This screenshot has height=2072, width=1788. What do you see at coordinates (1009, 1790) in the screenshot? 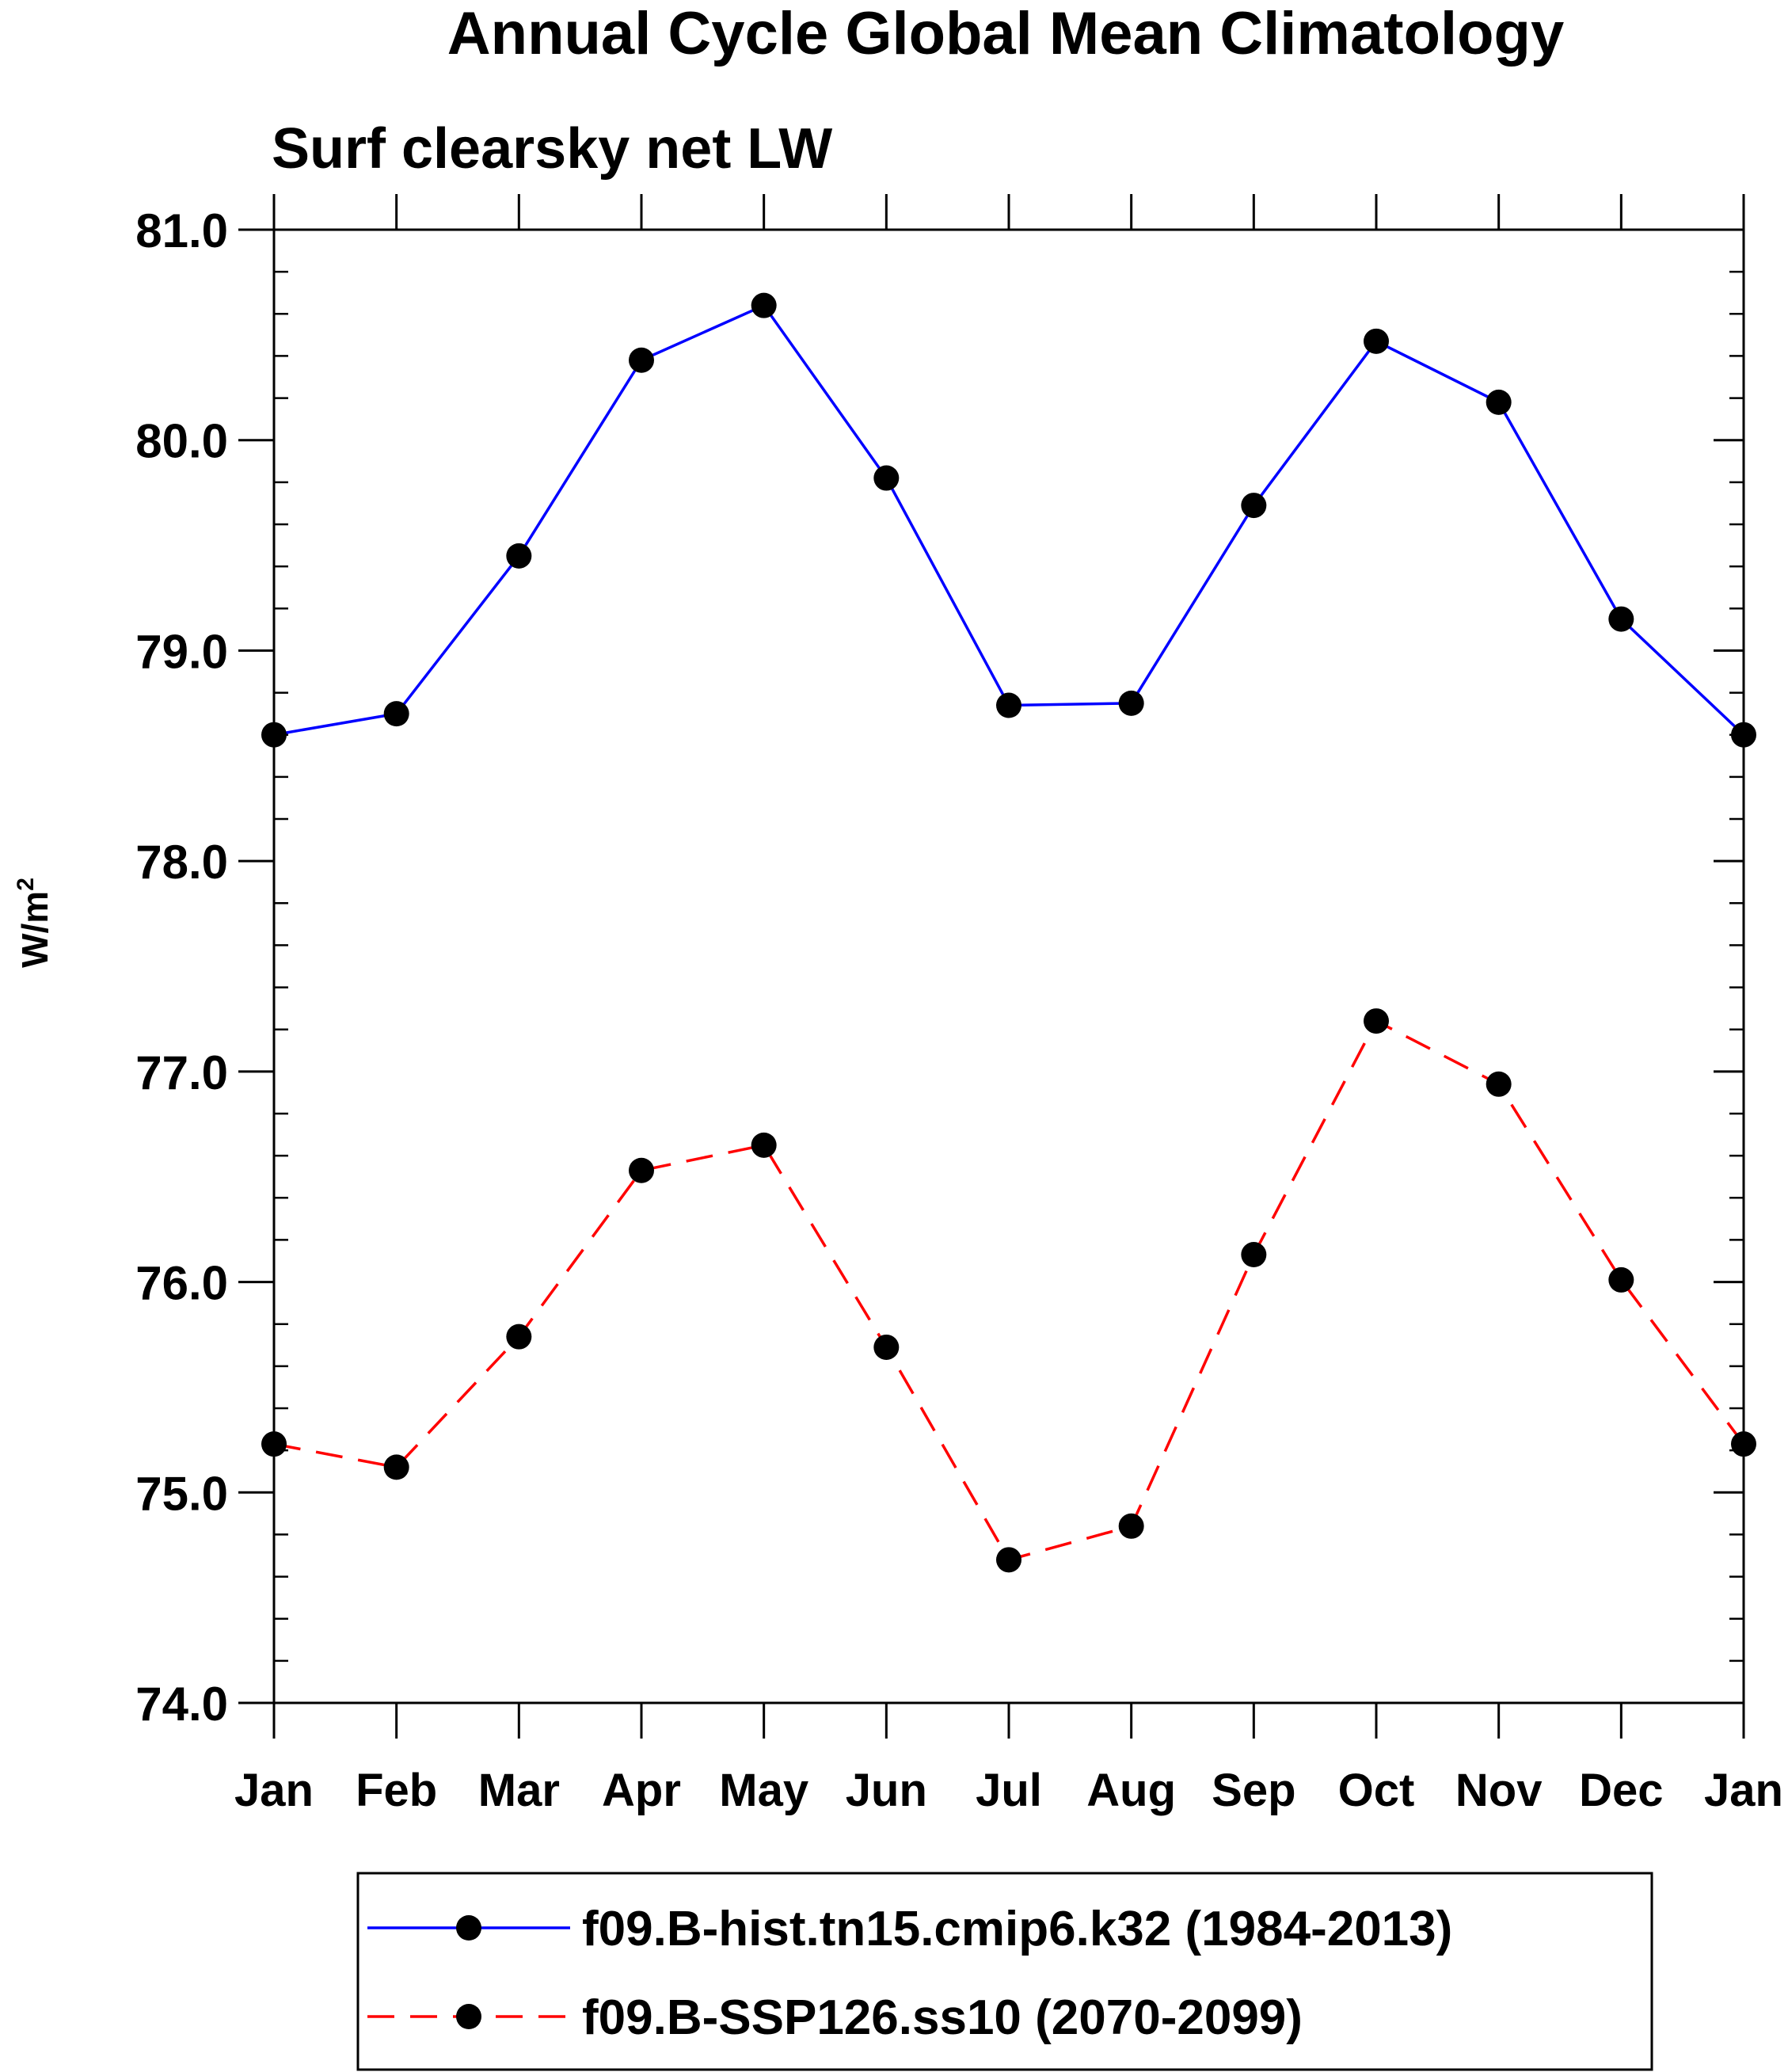
I see `x-tick-label: Jul` at bounding box center [1009, 1790].